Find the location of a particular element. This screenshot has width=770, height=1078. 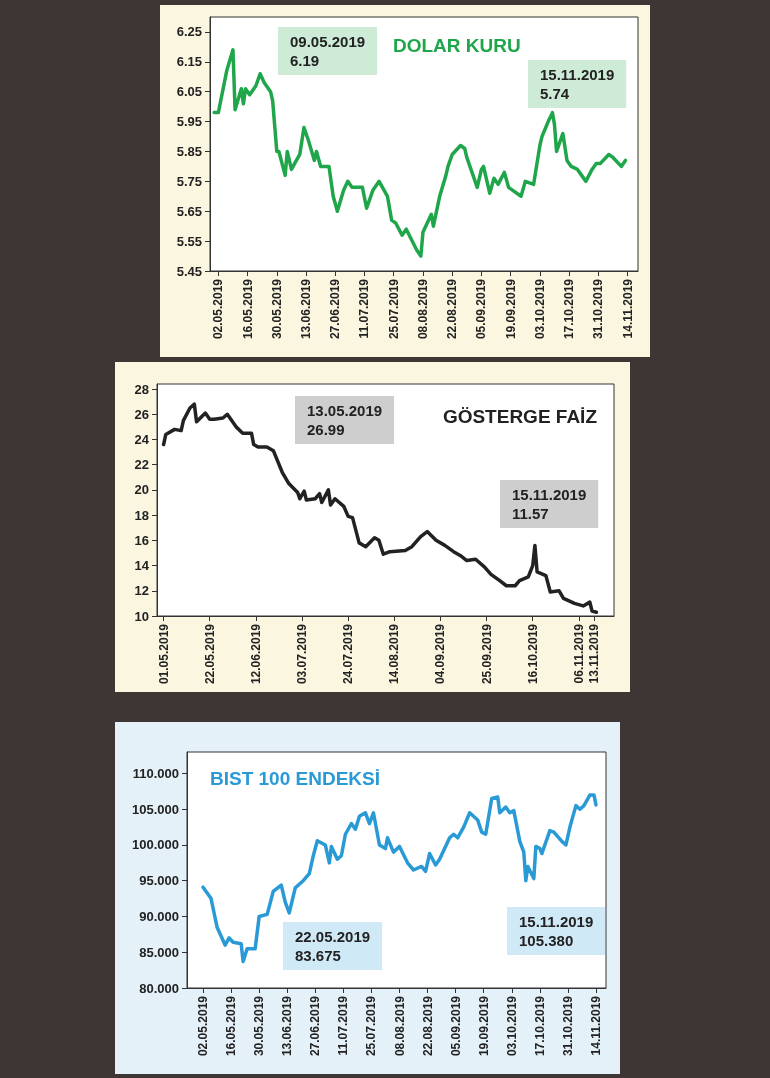

text: DOLAR KURU is located at coordinates (457, 45).